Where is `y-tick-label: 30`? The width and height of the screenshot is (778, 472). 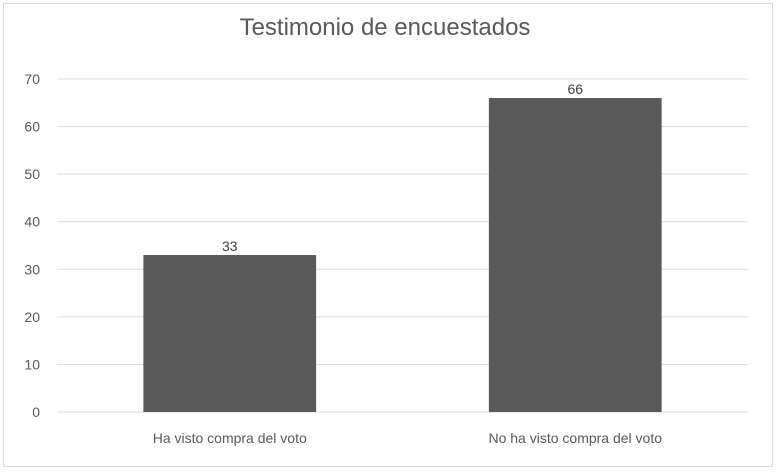
y-tick-label: 30 is located at coordinates (32, 269).